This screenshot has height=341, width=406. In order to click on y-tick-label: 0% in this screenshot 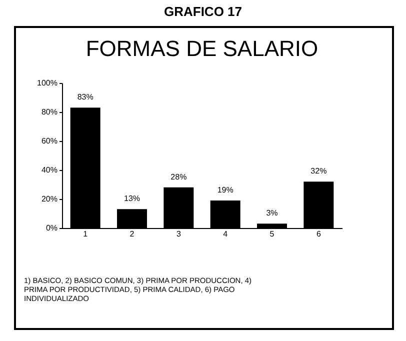, I will do `click(52, 228)`.